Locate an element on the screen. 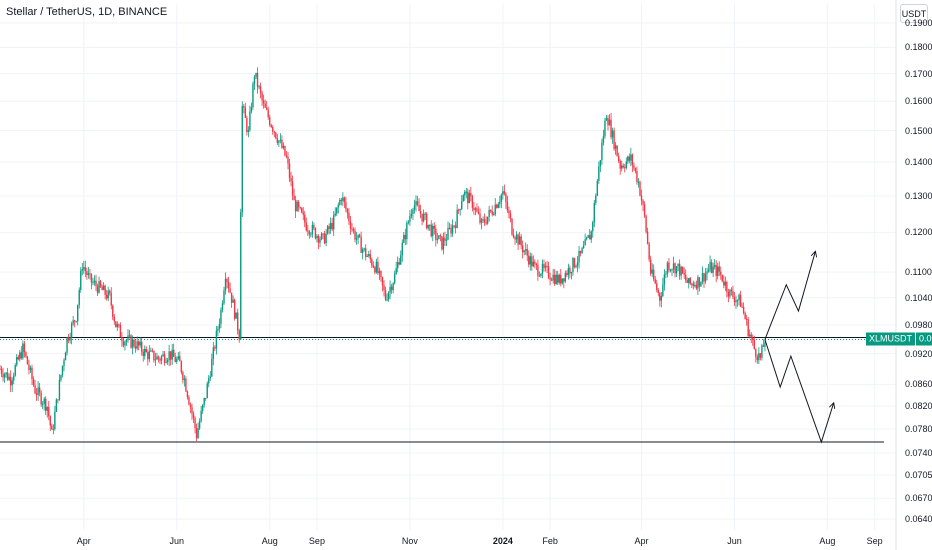  last-price-symbol: XLMUSDT is located at coordinates (891, 339).